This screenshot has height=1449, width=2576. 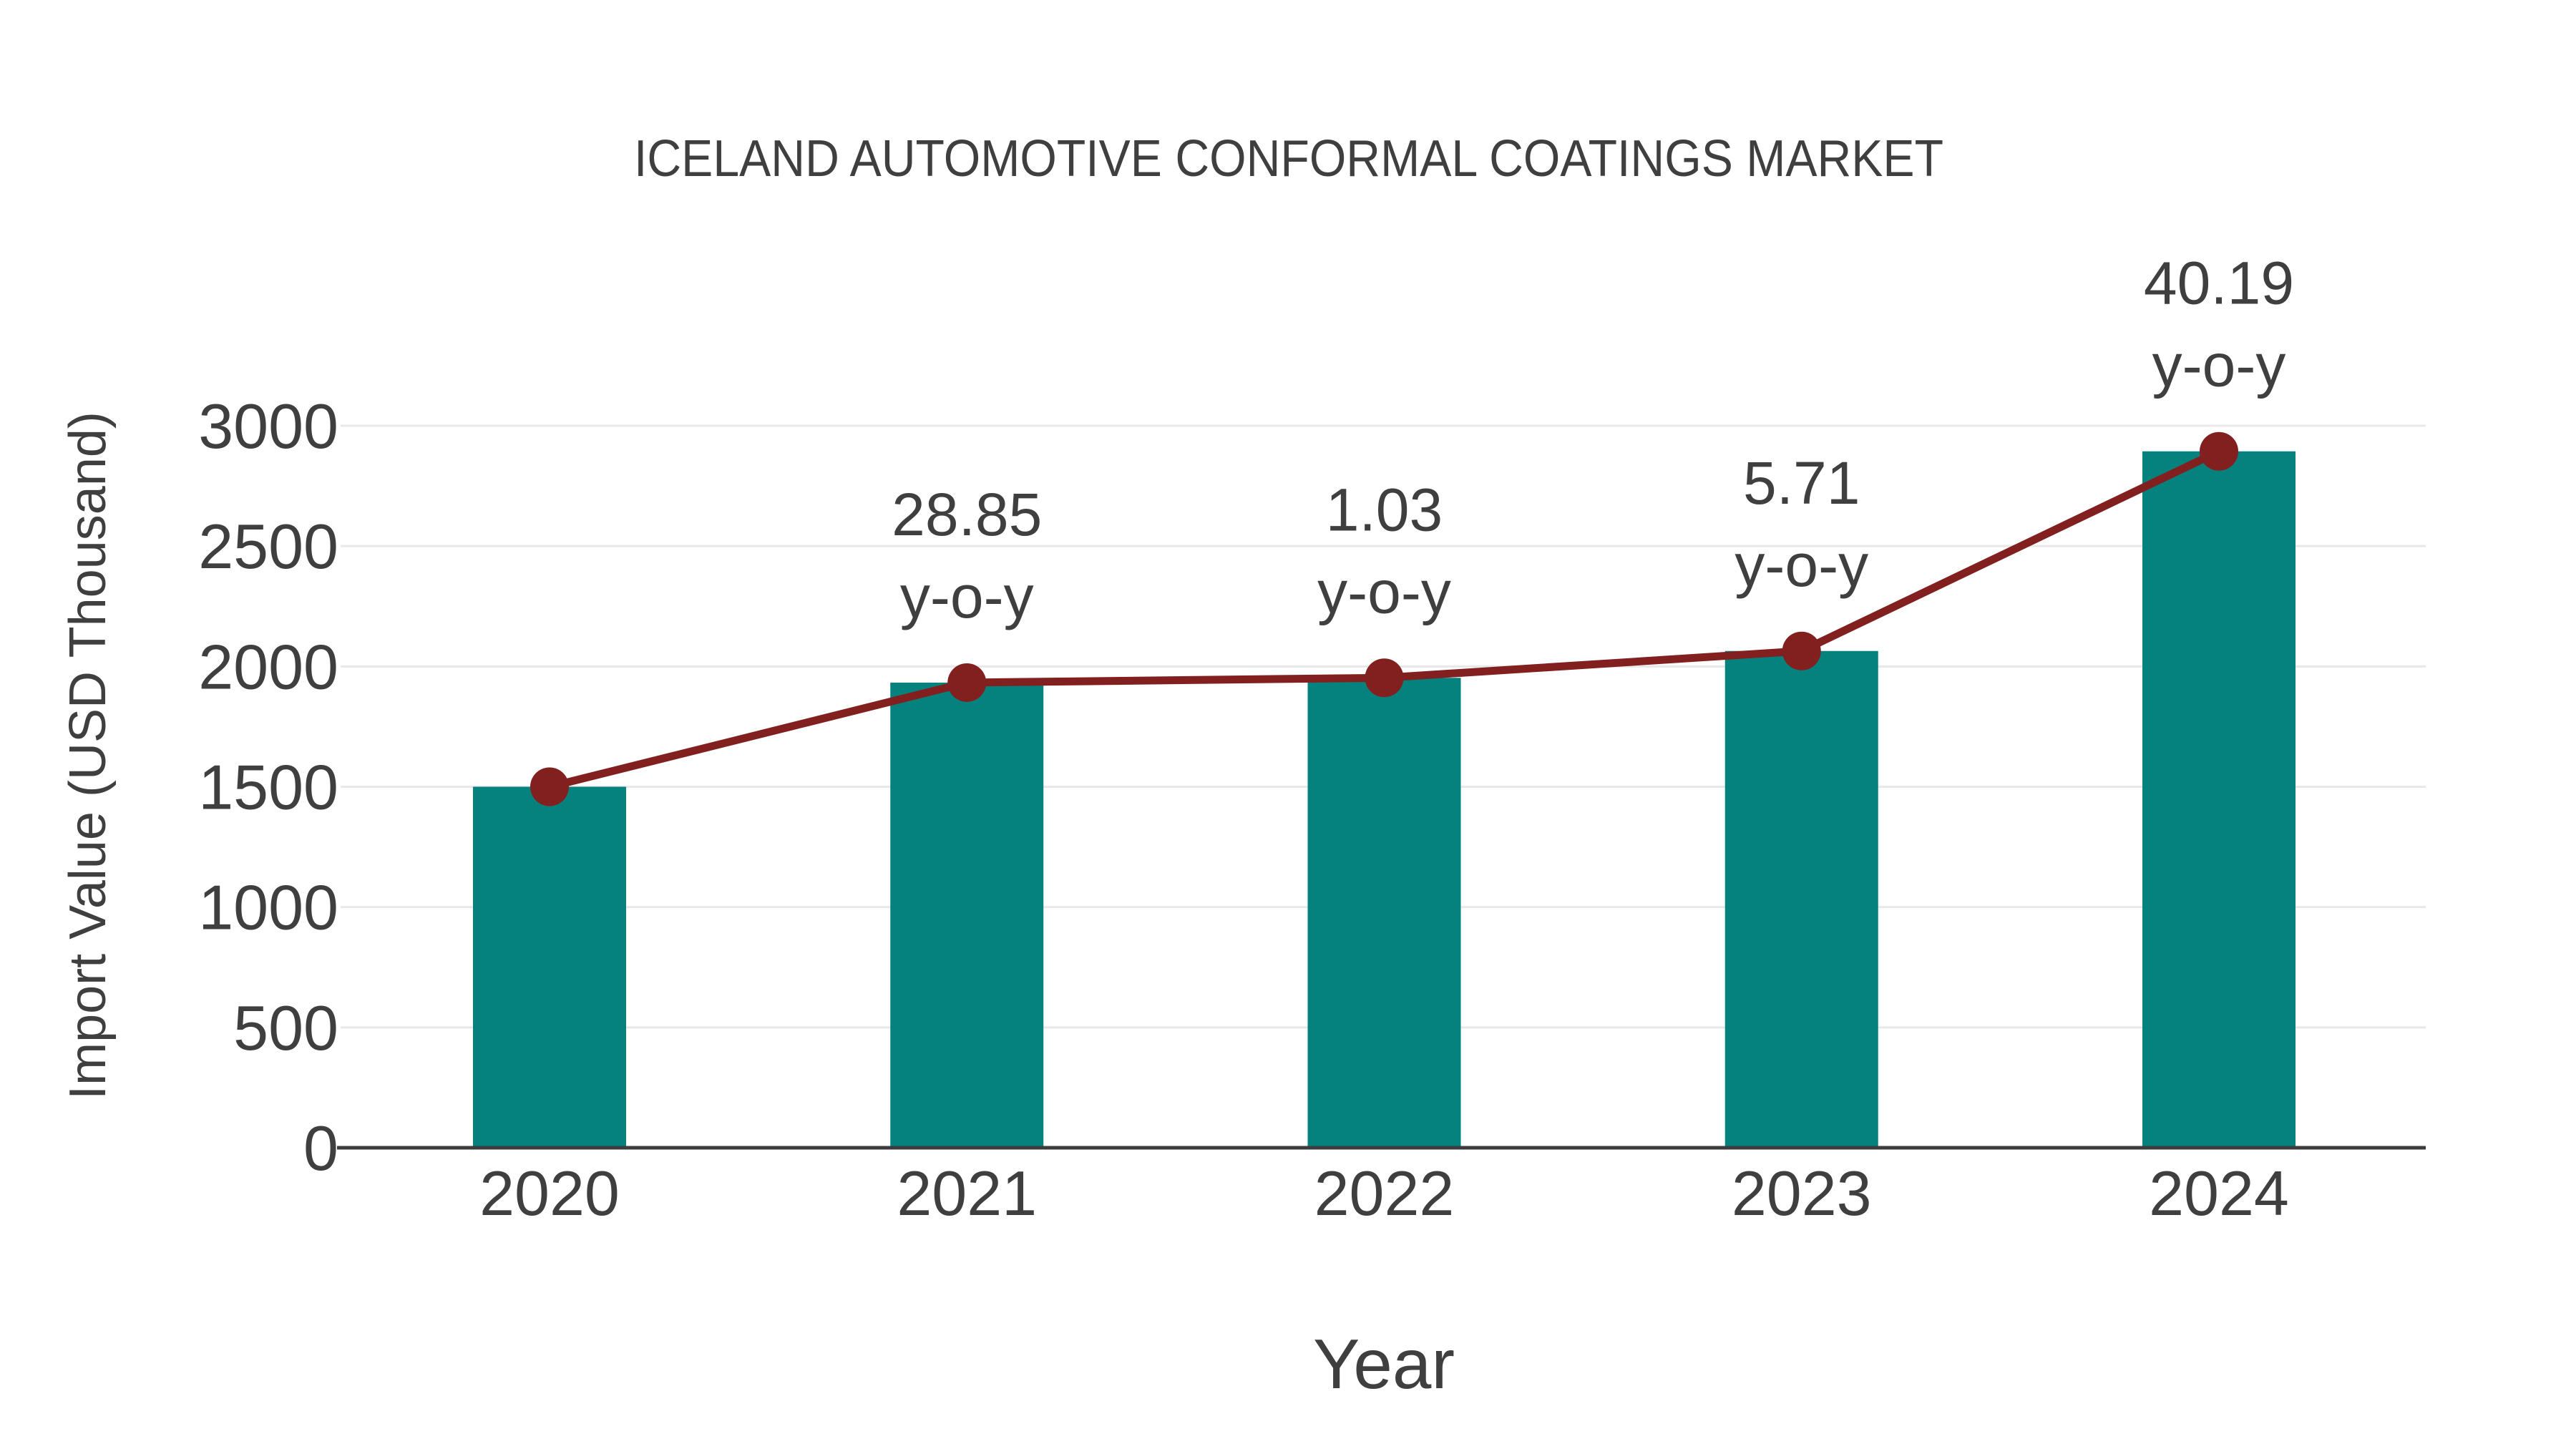 What do you see at coordinates (268, 788) in the screenshot?
I see `y-tick-label-1500: 1500` at bounding box center [268, 788].